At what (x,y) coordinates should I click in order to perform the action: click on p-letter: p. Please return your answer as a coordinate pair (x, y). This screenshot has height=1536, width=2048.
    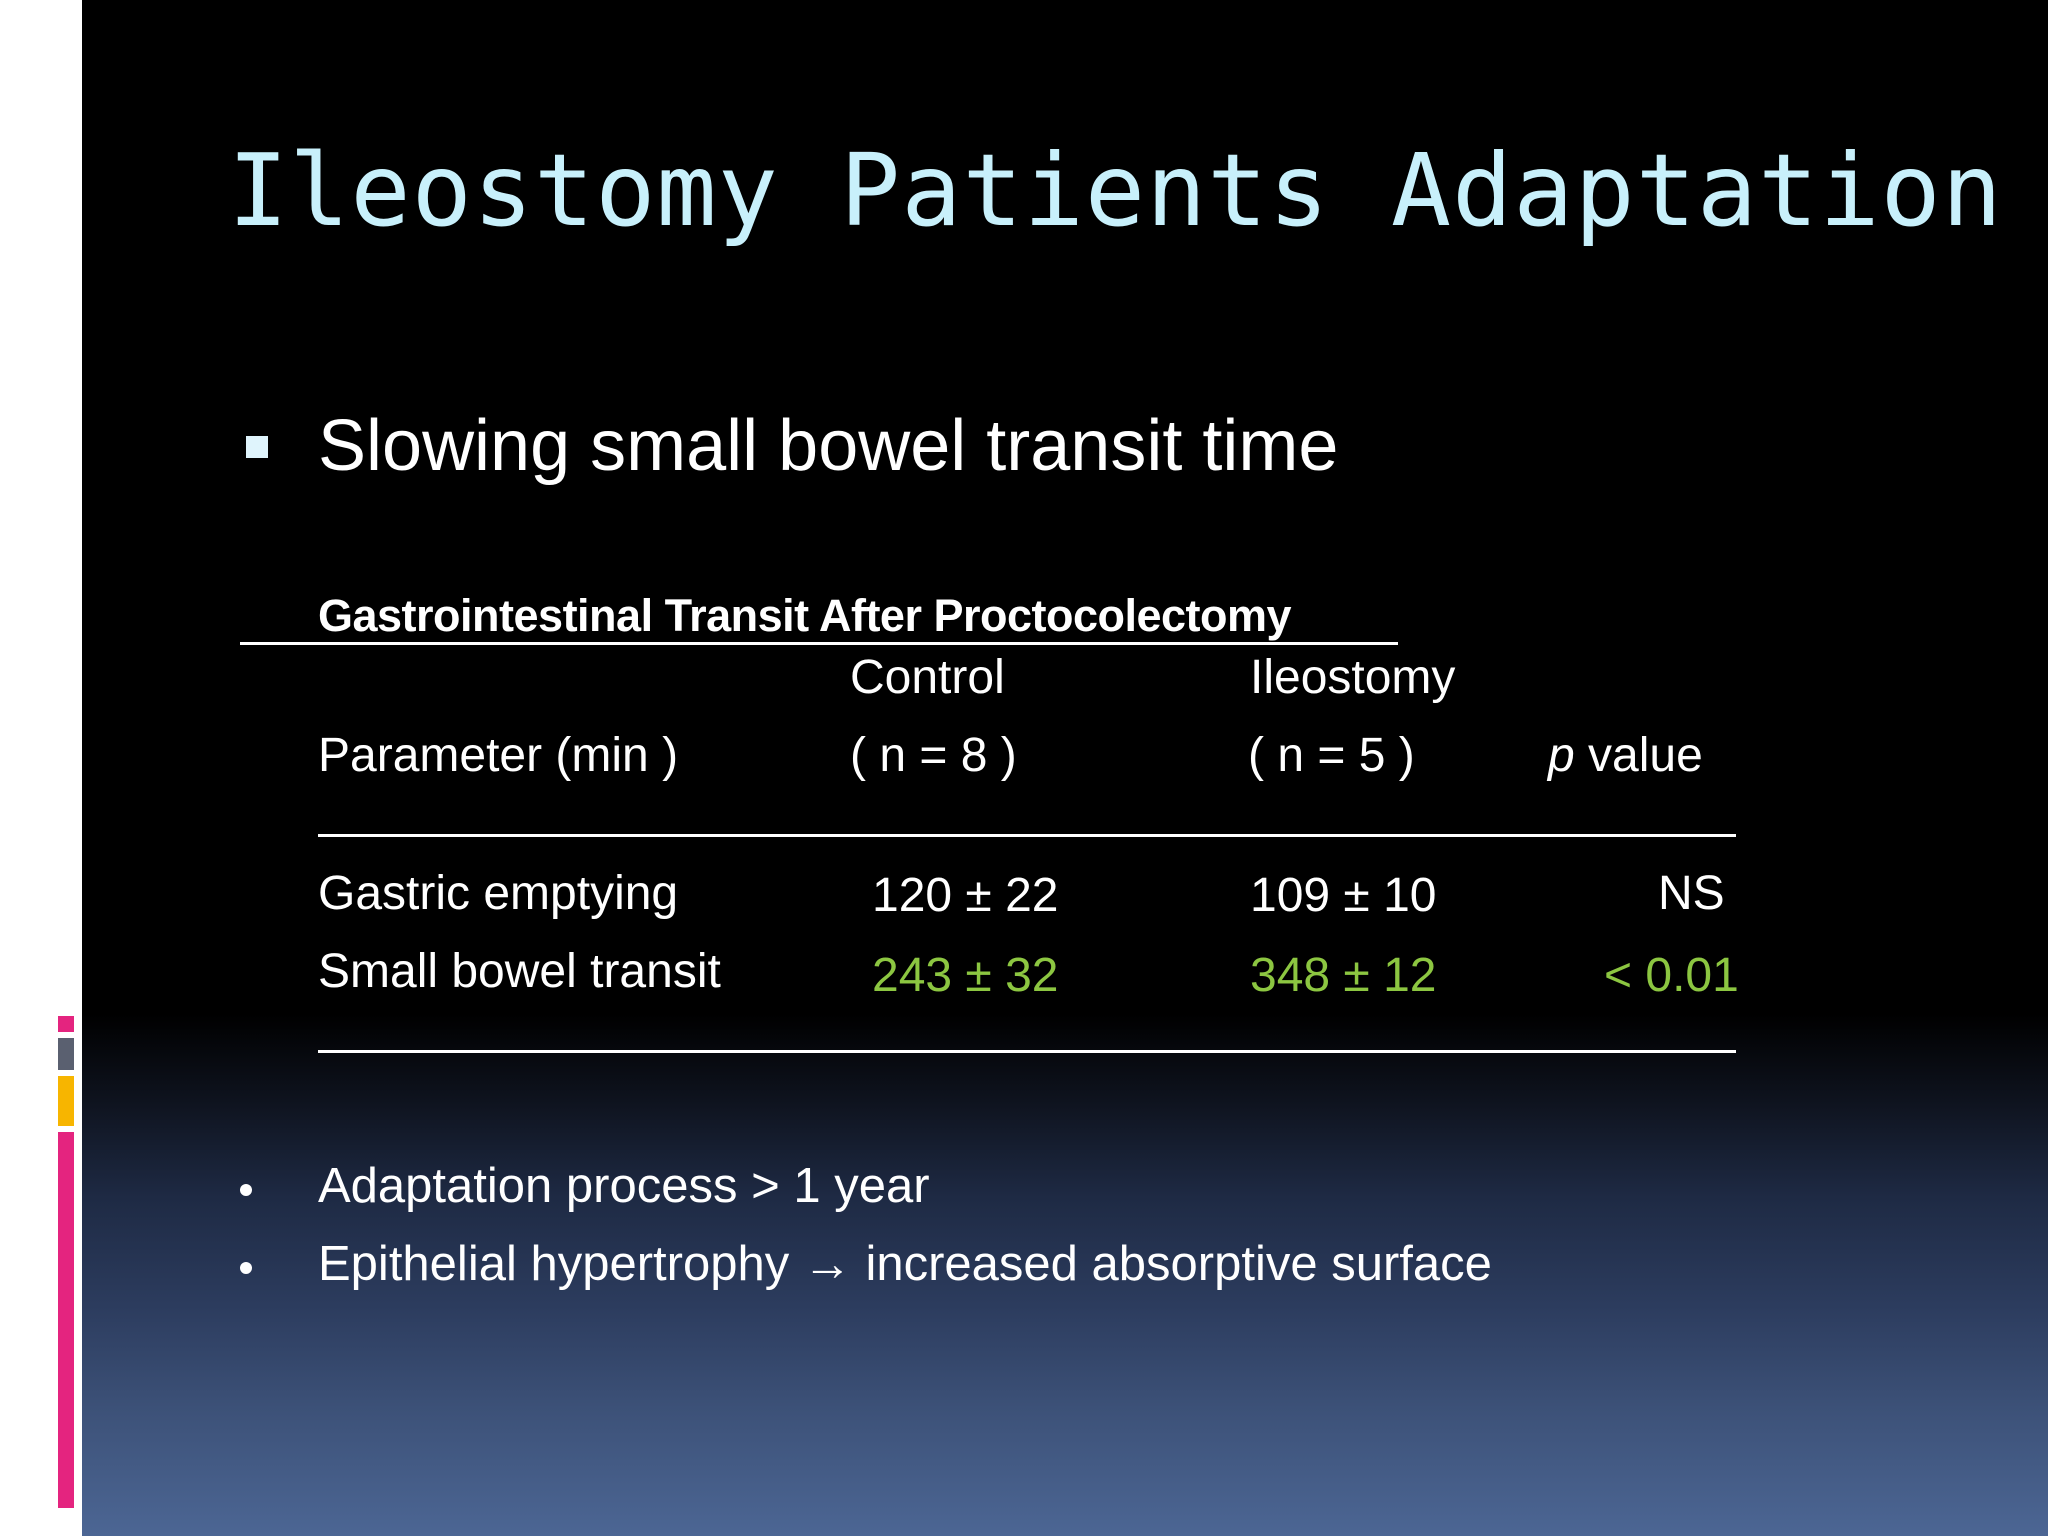
    Looking at the image, I should click on (1561, 755).